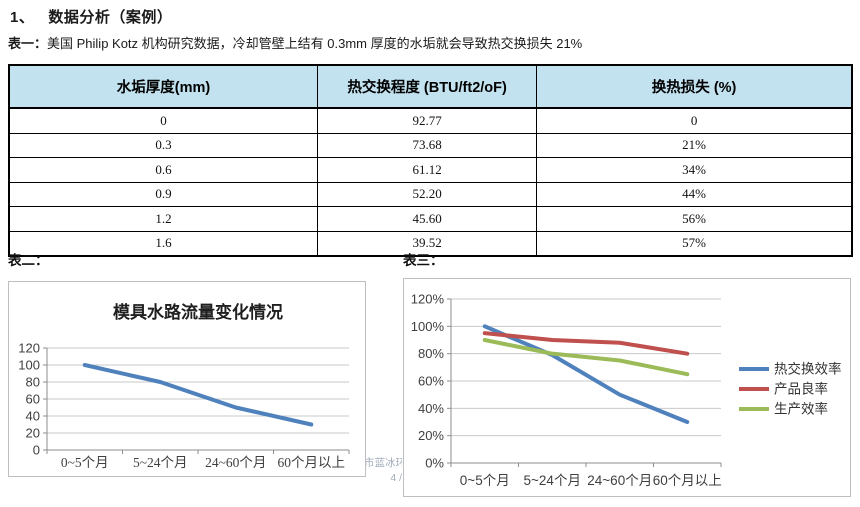 This screenshot has width=860, height=507. I want to click on y-axis-tick-label: 80, so click(33, 382).